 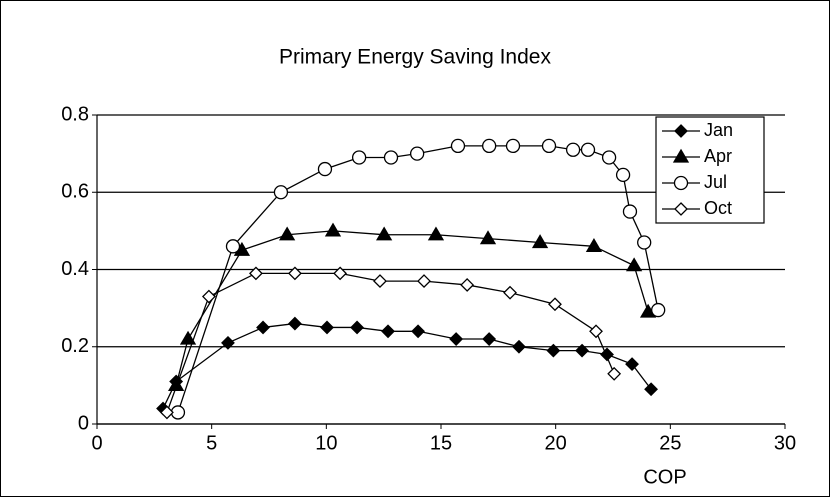 What do you see at coordinates (718, 130) in the screenshot?
I see `legend-label: Jan` at bounding box center [718, 130].